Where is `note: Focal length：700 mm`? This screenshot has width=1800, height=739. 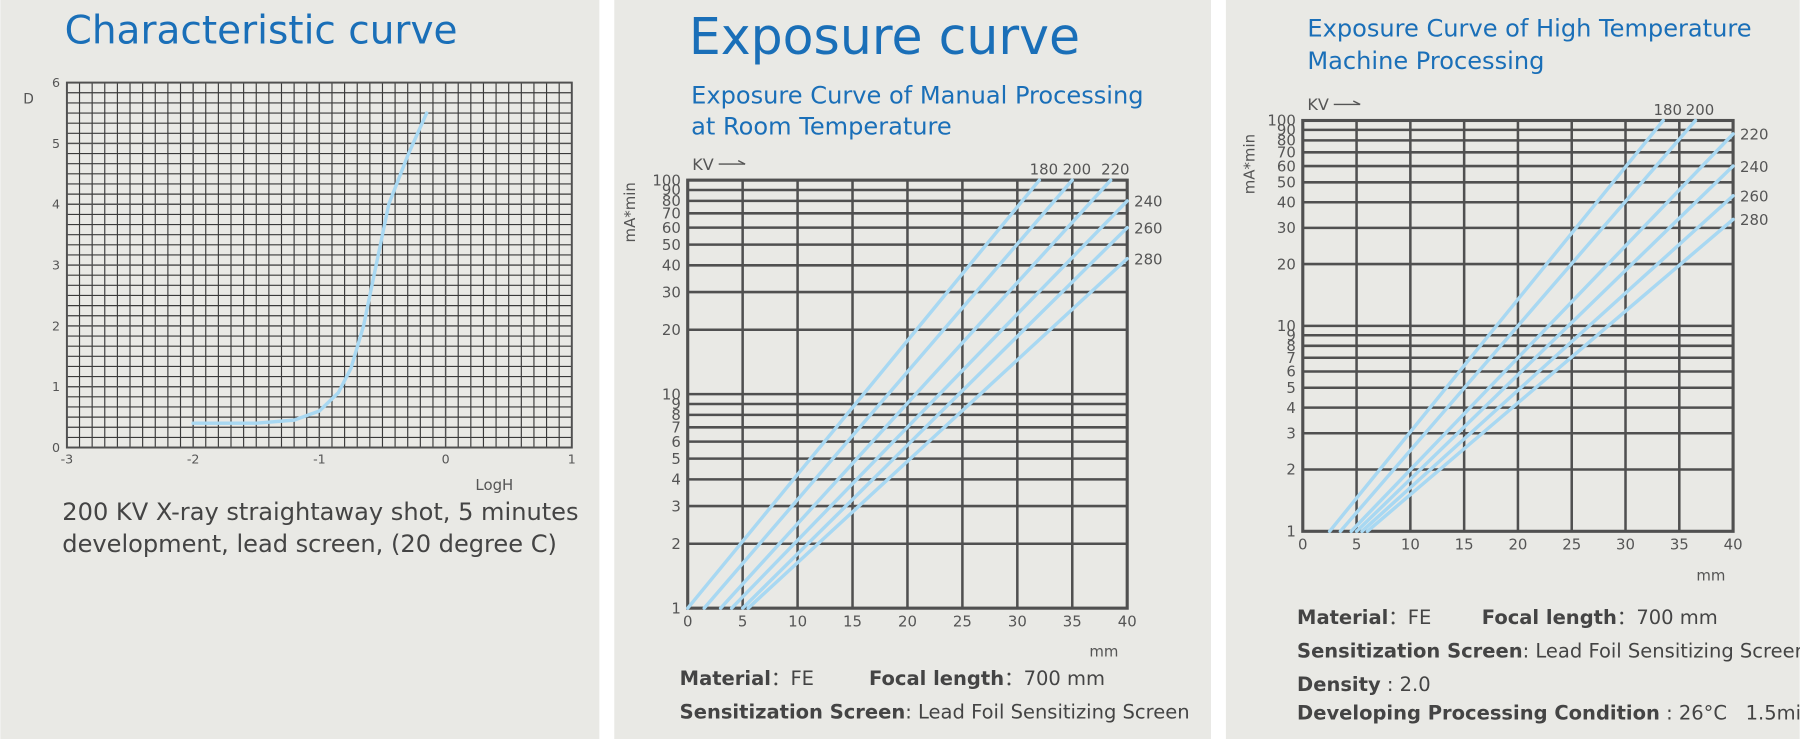
note: Focal length：700 mm is located at coordinates (987, 678).